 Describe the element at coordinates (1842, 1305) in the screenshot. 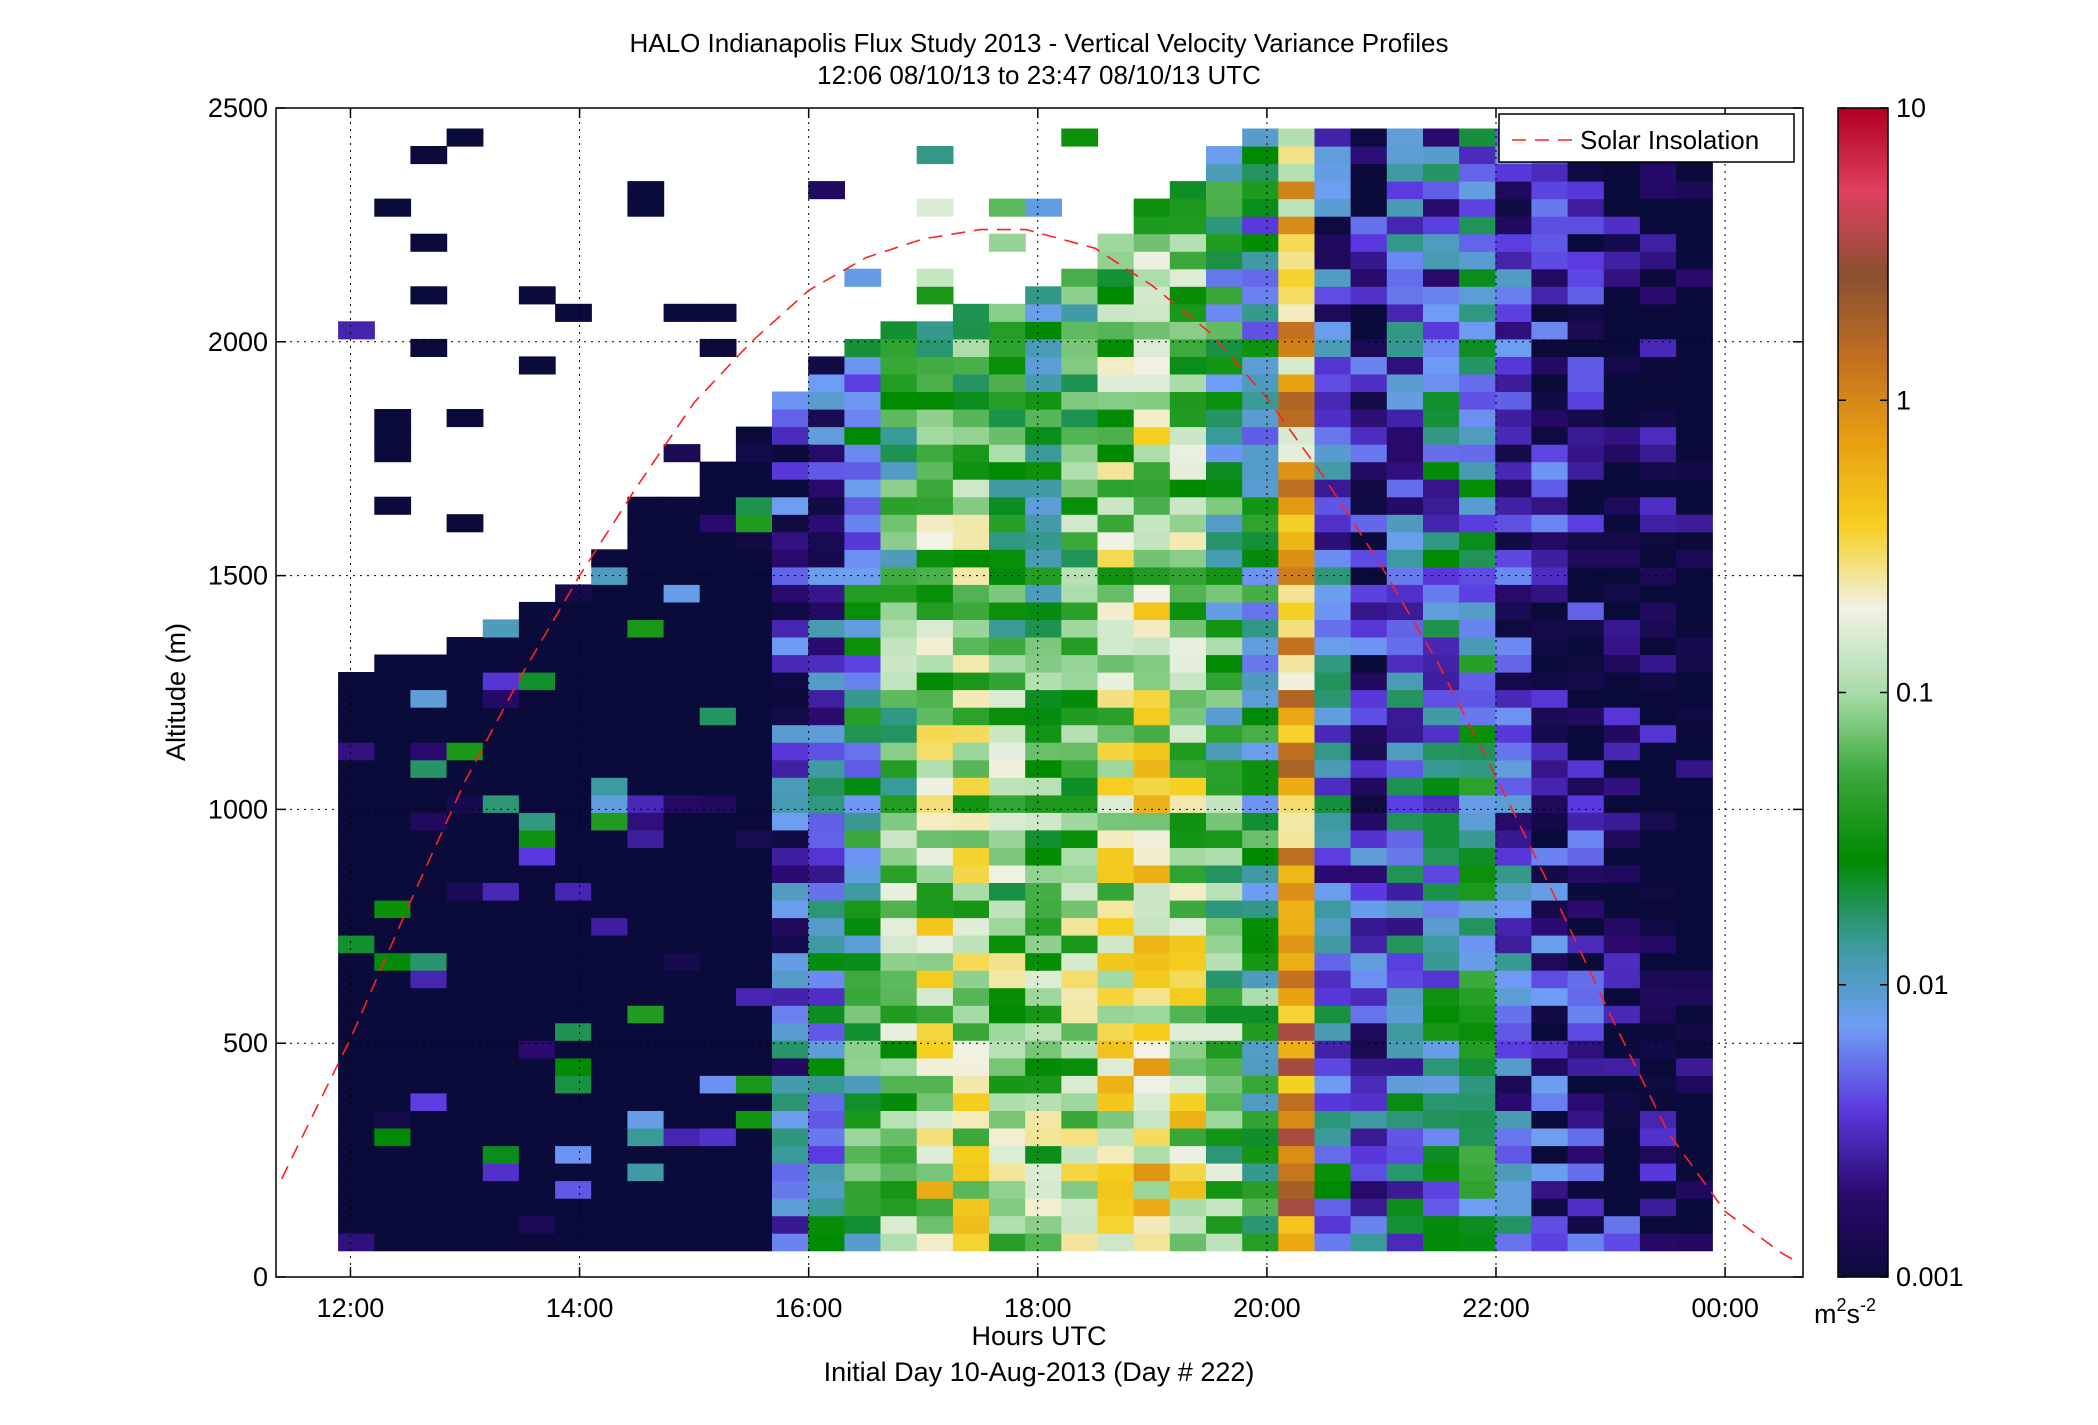

I see `colorbar-unit-sup1: 2` at that location.